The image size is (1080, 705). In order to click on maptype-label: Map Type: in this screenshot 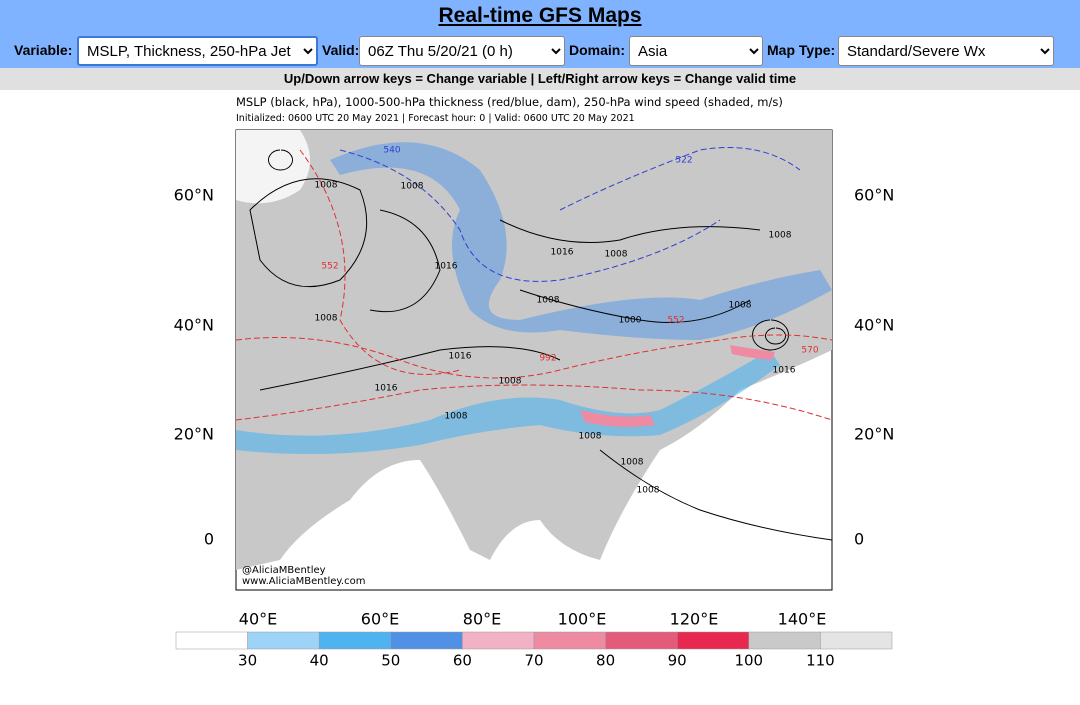, I will do `click(801, 50)`.